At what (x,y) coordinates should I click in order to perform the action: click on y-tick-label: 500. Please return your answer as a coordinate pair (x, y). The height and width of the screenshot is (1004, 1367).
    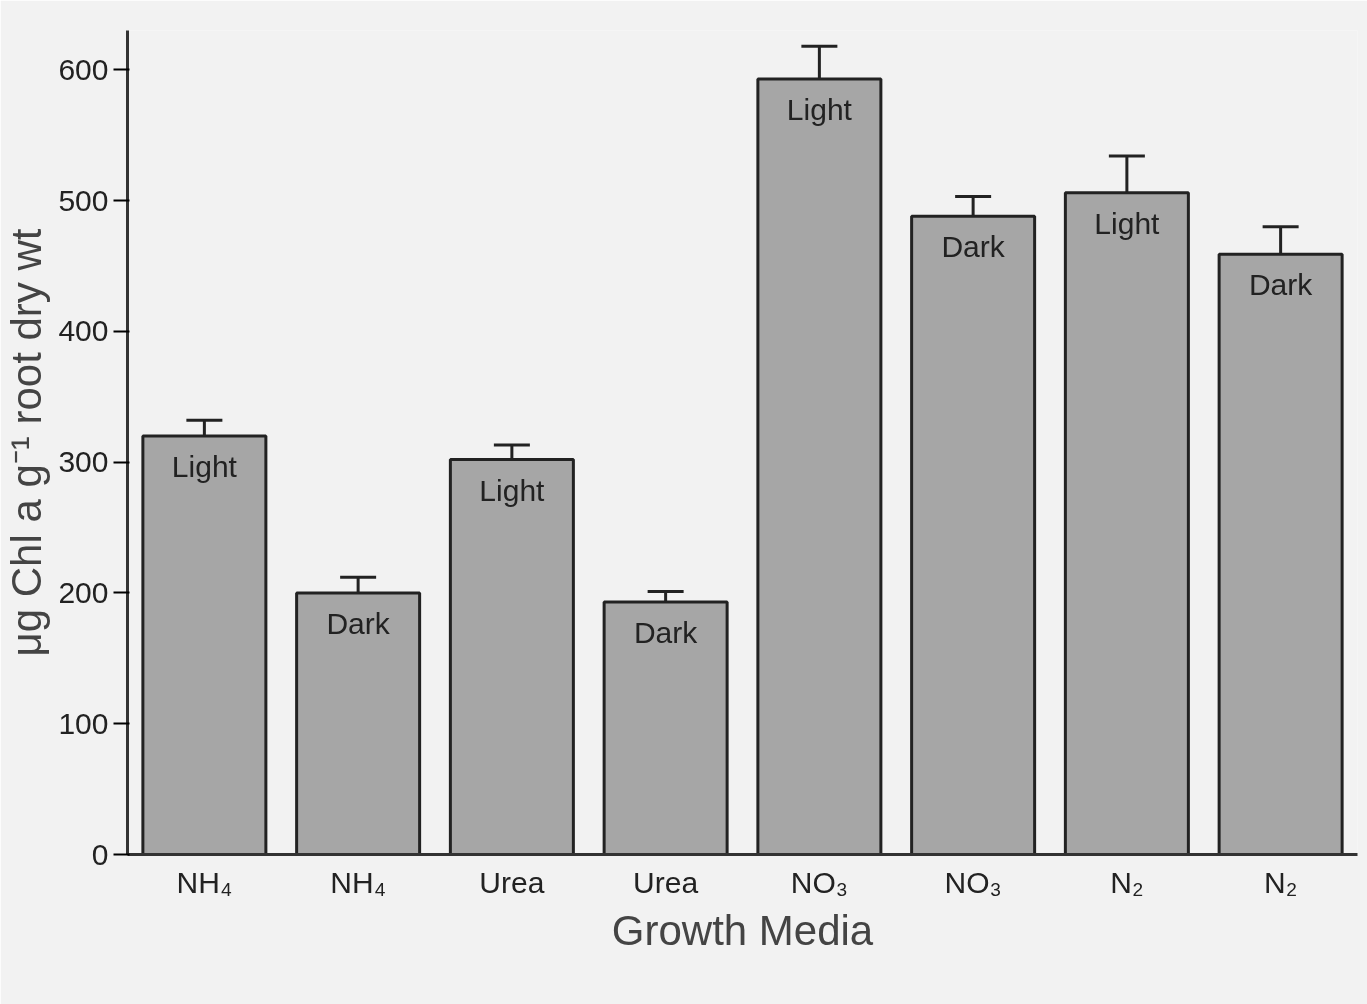
    Looking at the image, I should click on (83, 200).